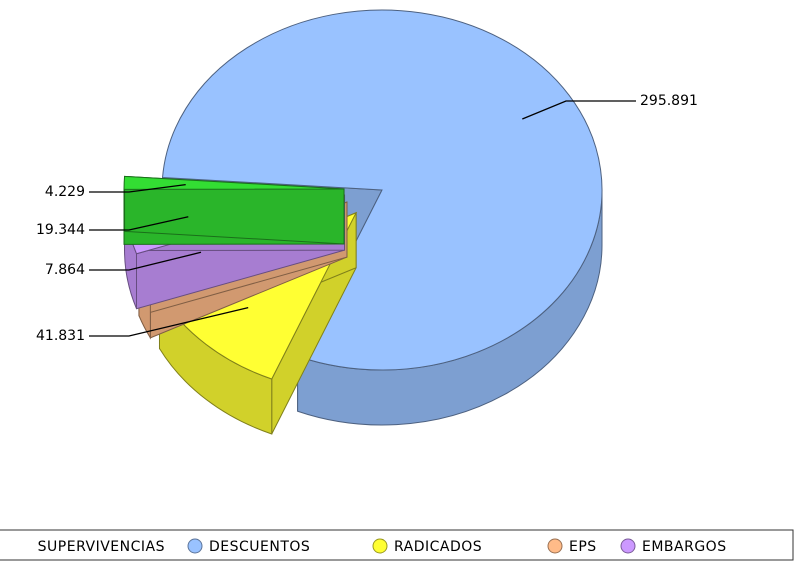 Image resolution: width=796 pixels, height=566 pixels. Describe the element at coordinates (438, 547) in the screenshot. I see `legend-label: RADICADOS` at that location.